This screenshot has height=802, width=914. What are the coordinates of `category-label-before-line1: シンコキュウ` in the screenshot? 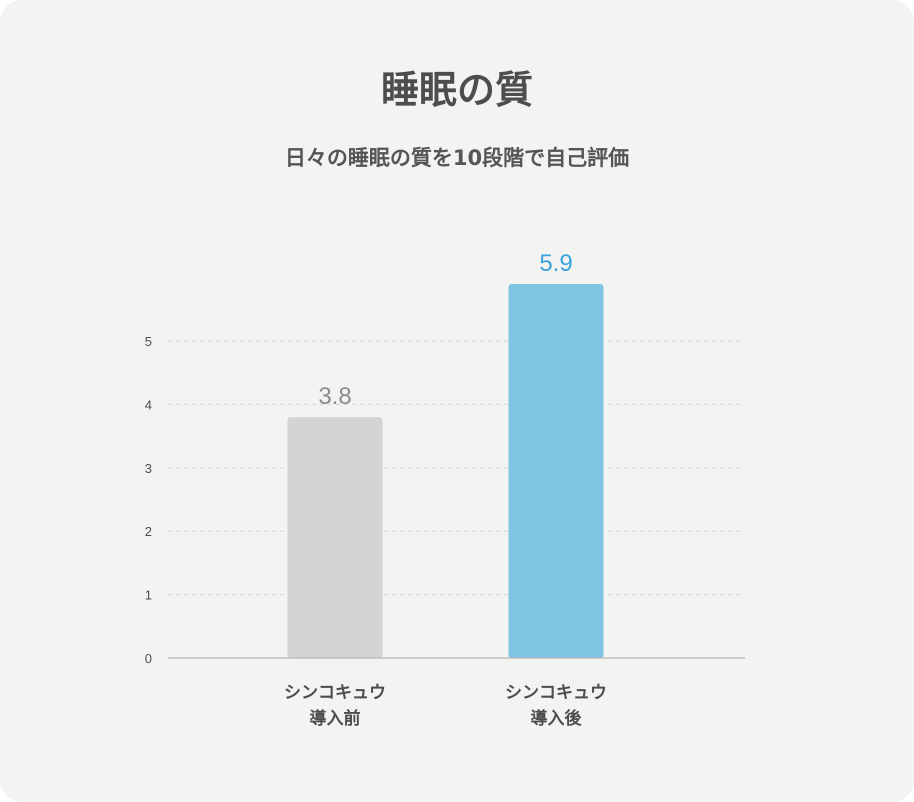 It's located at (335, 693).